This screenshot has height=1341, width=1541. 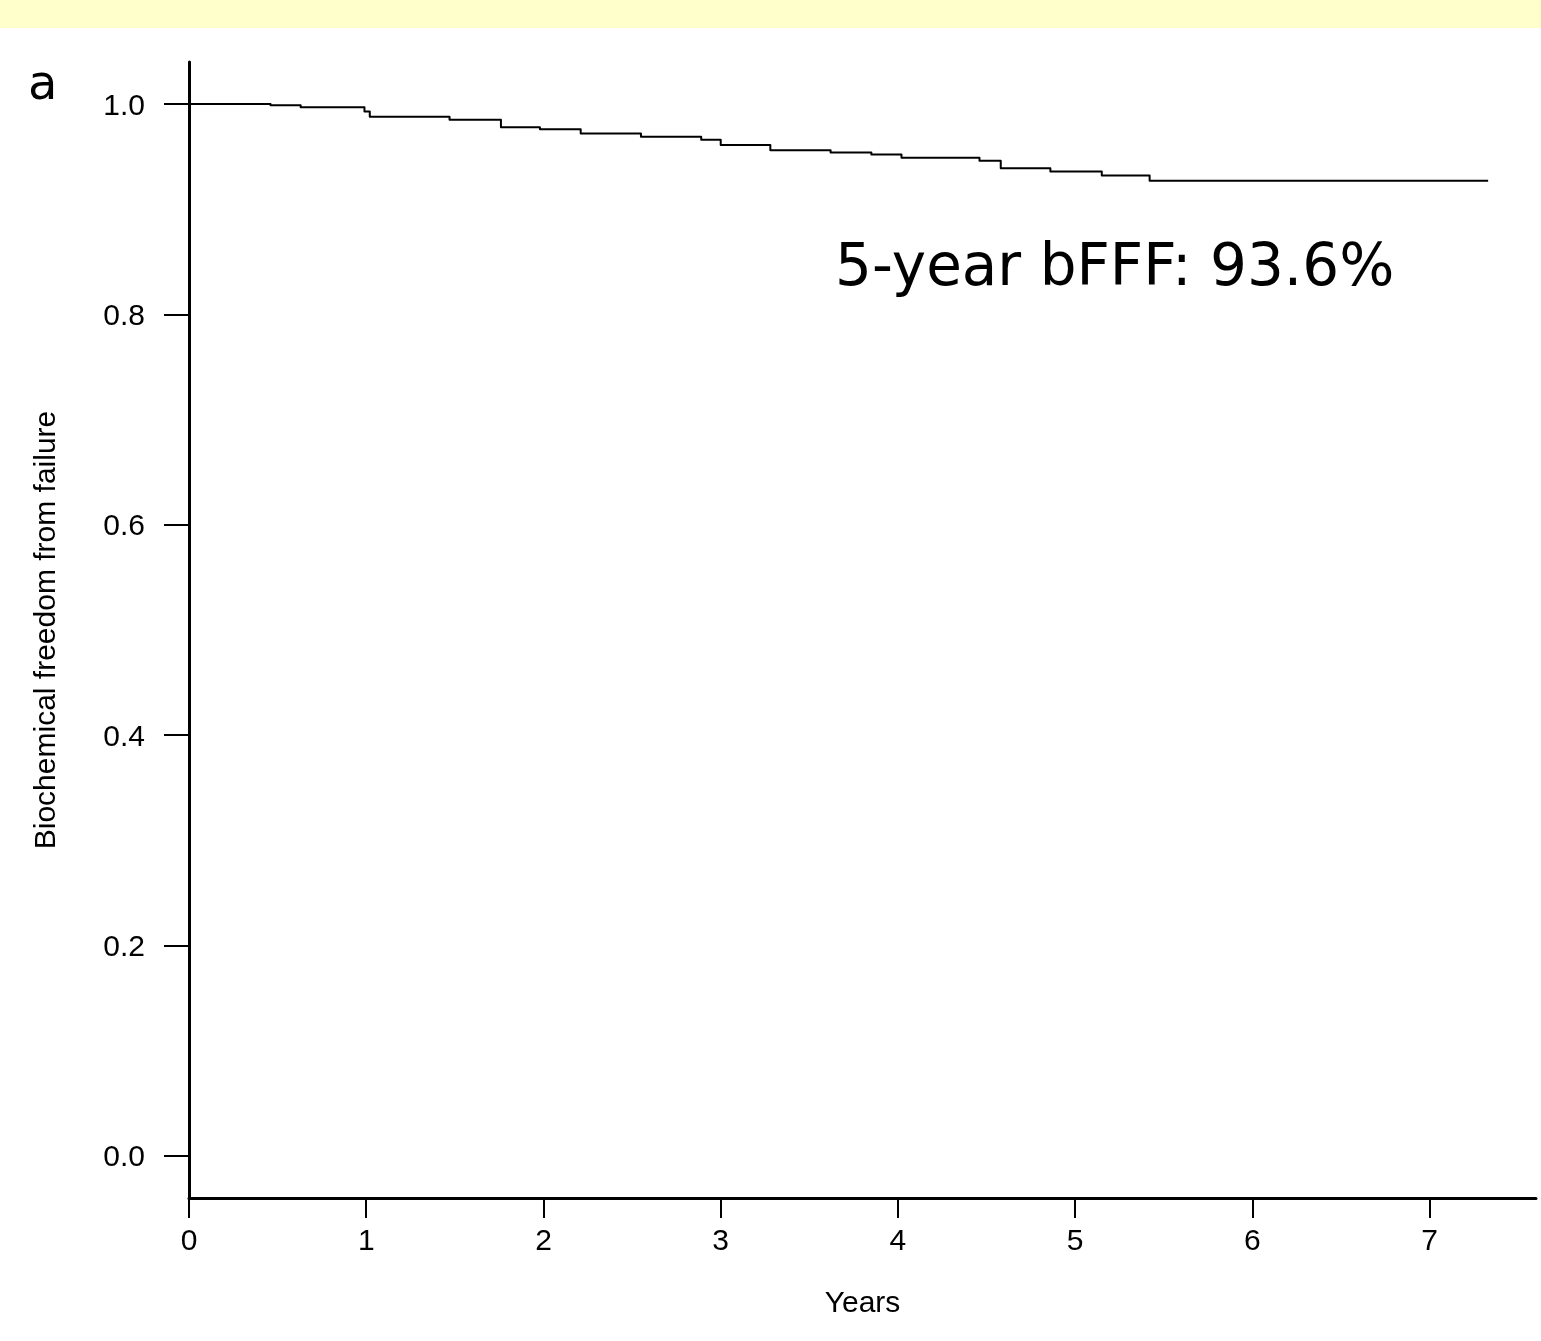 What do you see at coordinates (124, 525) in the screenshot?
I see `y-tick-label: 0.6` at bounding box center [124, 525].